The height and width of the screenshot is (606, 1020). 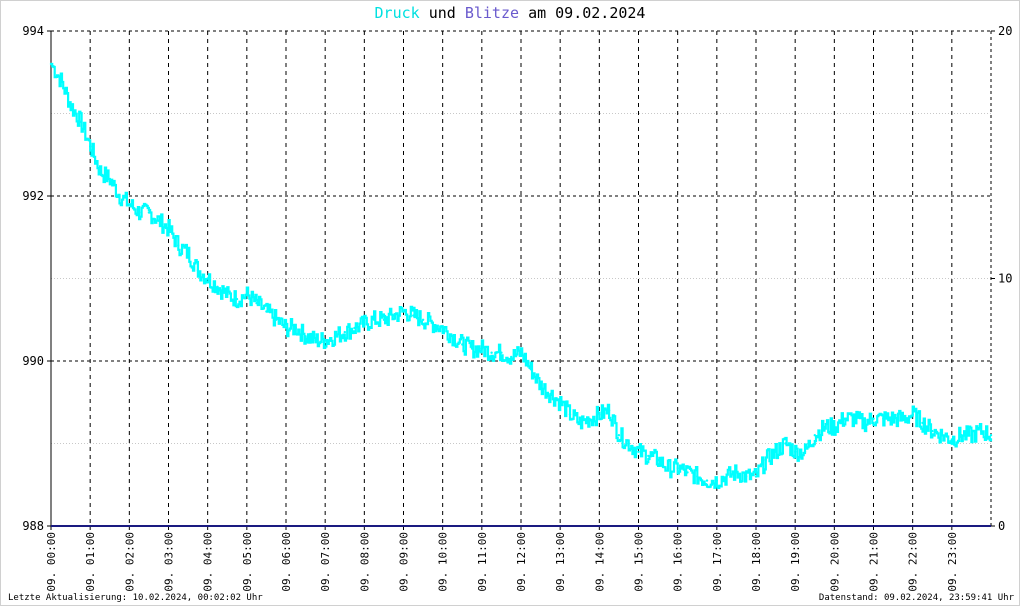 What do you see at coordinates (952, 562) in the screenshot?
I see `x-tick-label-23: 09. 23:00` at bounding box center [952, 562].